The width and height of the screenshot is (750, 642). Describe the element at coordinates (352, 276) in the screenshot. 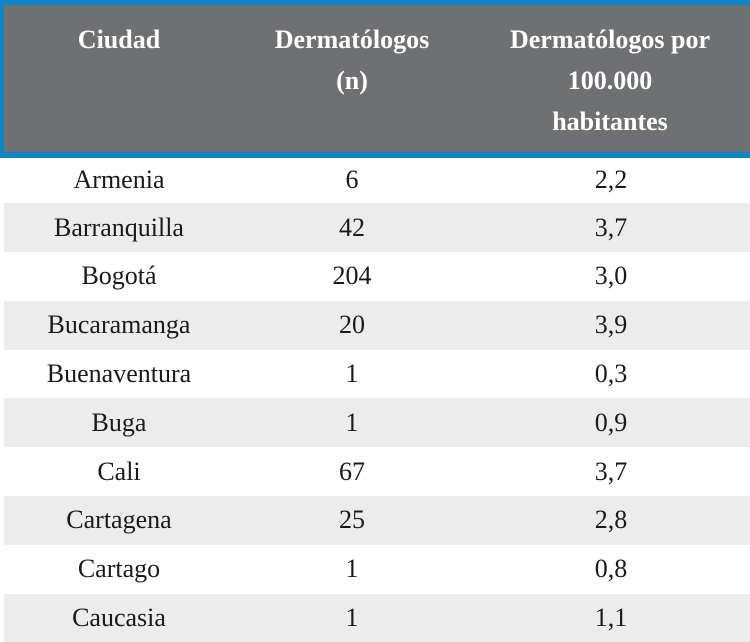

I see `cell-dermatologists-count: 204` at that location.